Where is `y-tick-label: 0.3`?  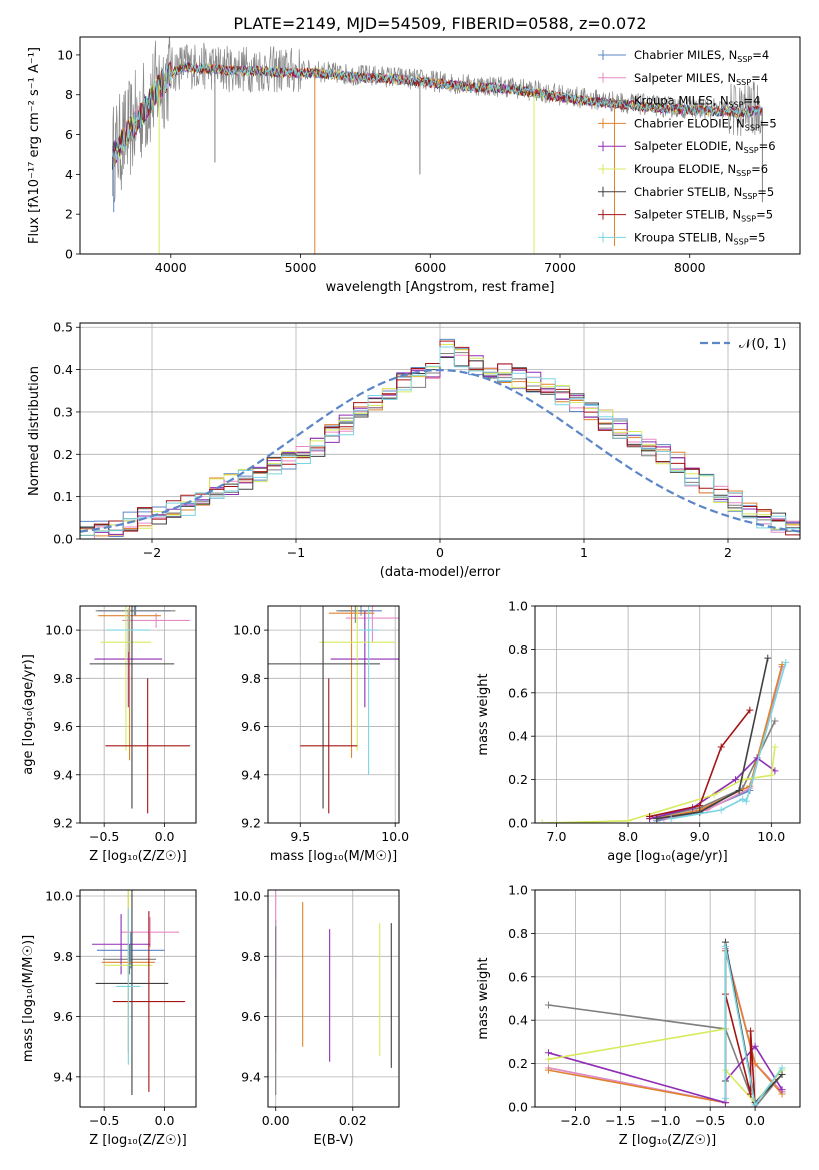 y-tick-label: 0.3 is located at coordinates (63, 411).